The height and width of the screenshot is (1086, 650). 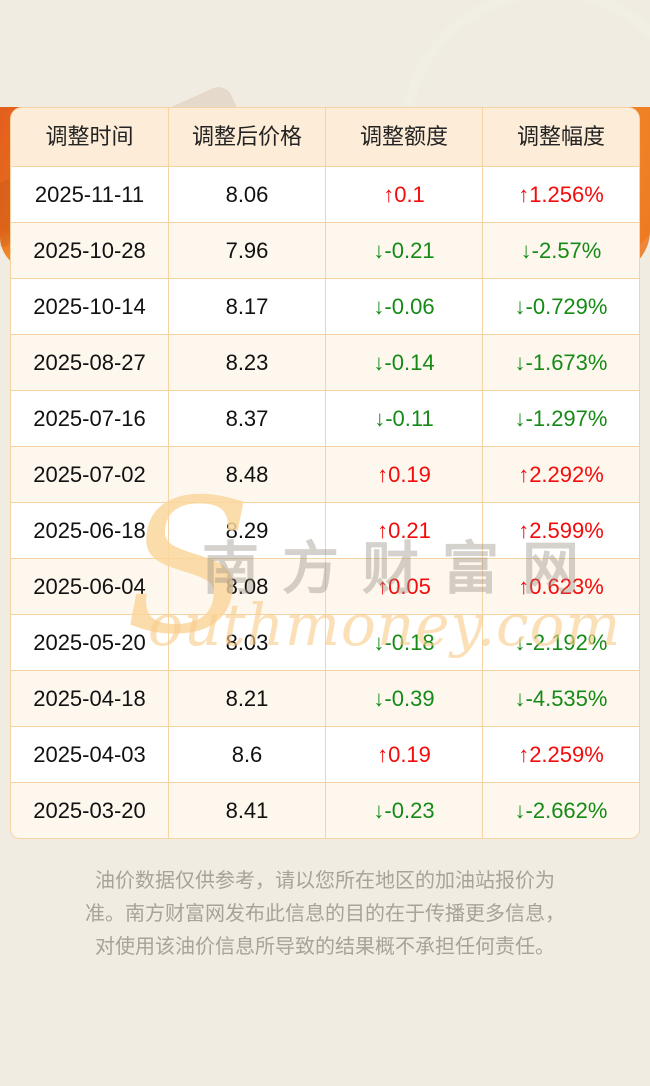 I want to click on table-row: 2025-04-18 8.21 ↓-0.39 ↓-4.535%, so click(x=325, y=698).